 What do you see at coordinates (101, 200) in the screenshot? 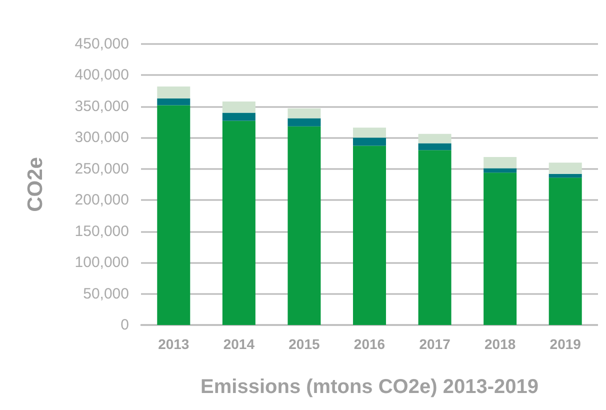
I see `y-tick-label: 200,000` at bounding box center [101, 200].